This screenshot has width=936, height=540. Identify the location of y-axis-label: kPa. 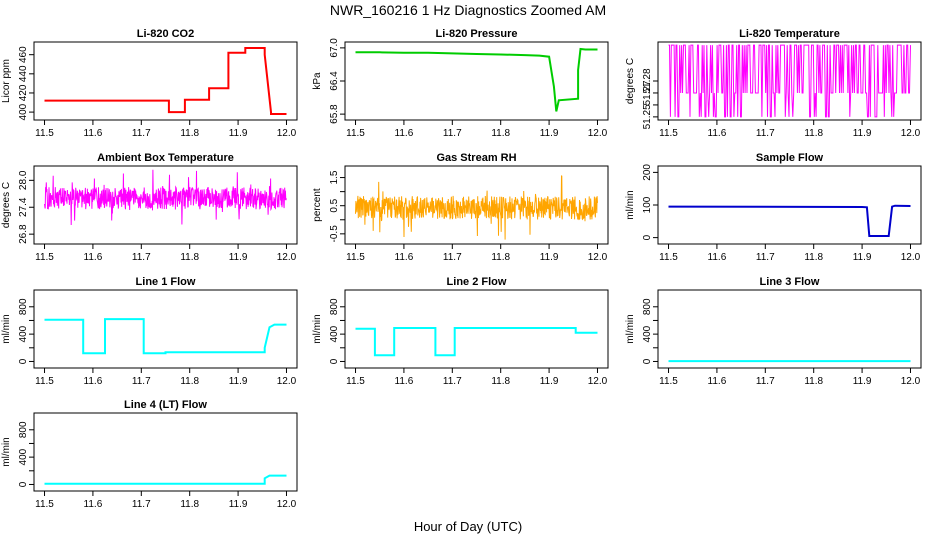
(317, 81).